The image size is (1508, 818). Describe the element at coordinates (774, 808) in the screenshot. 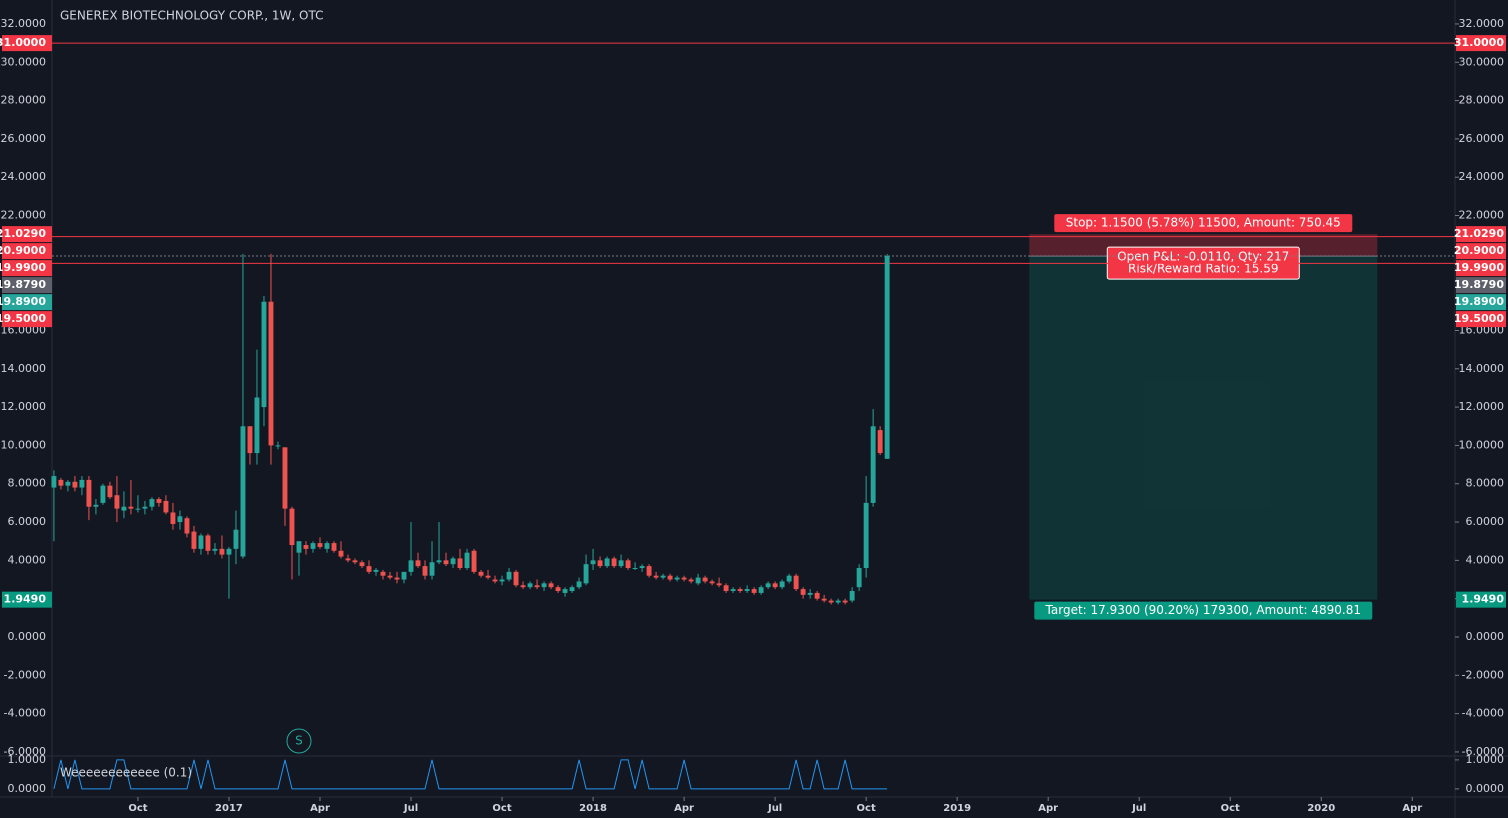

I see `x-tick-label: Jul` at that location.